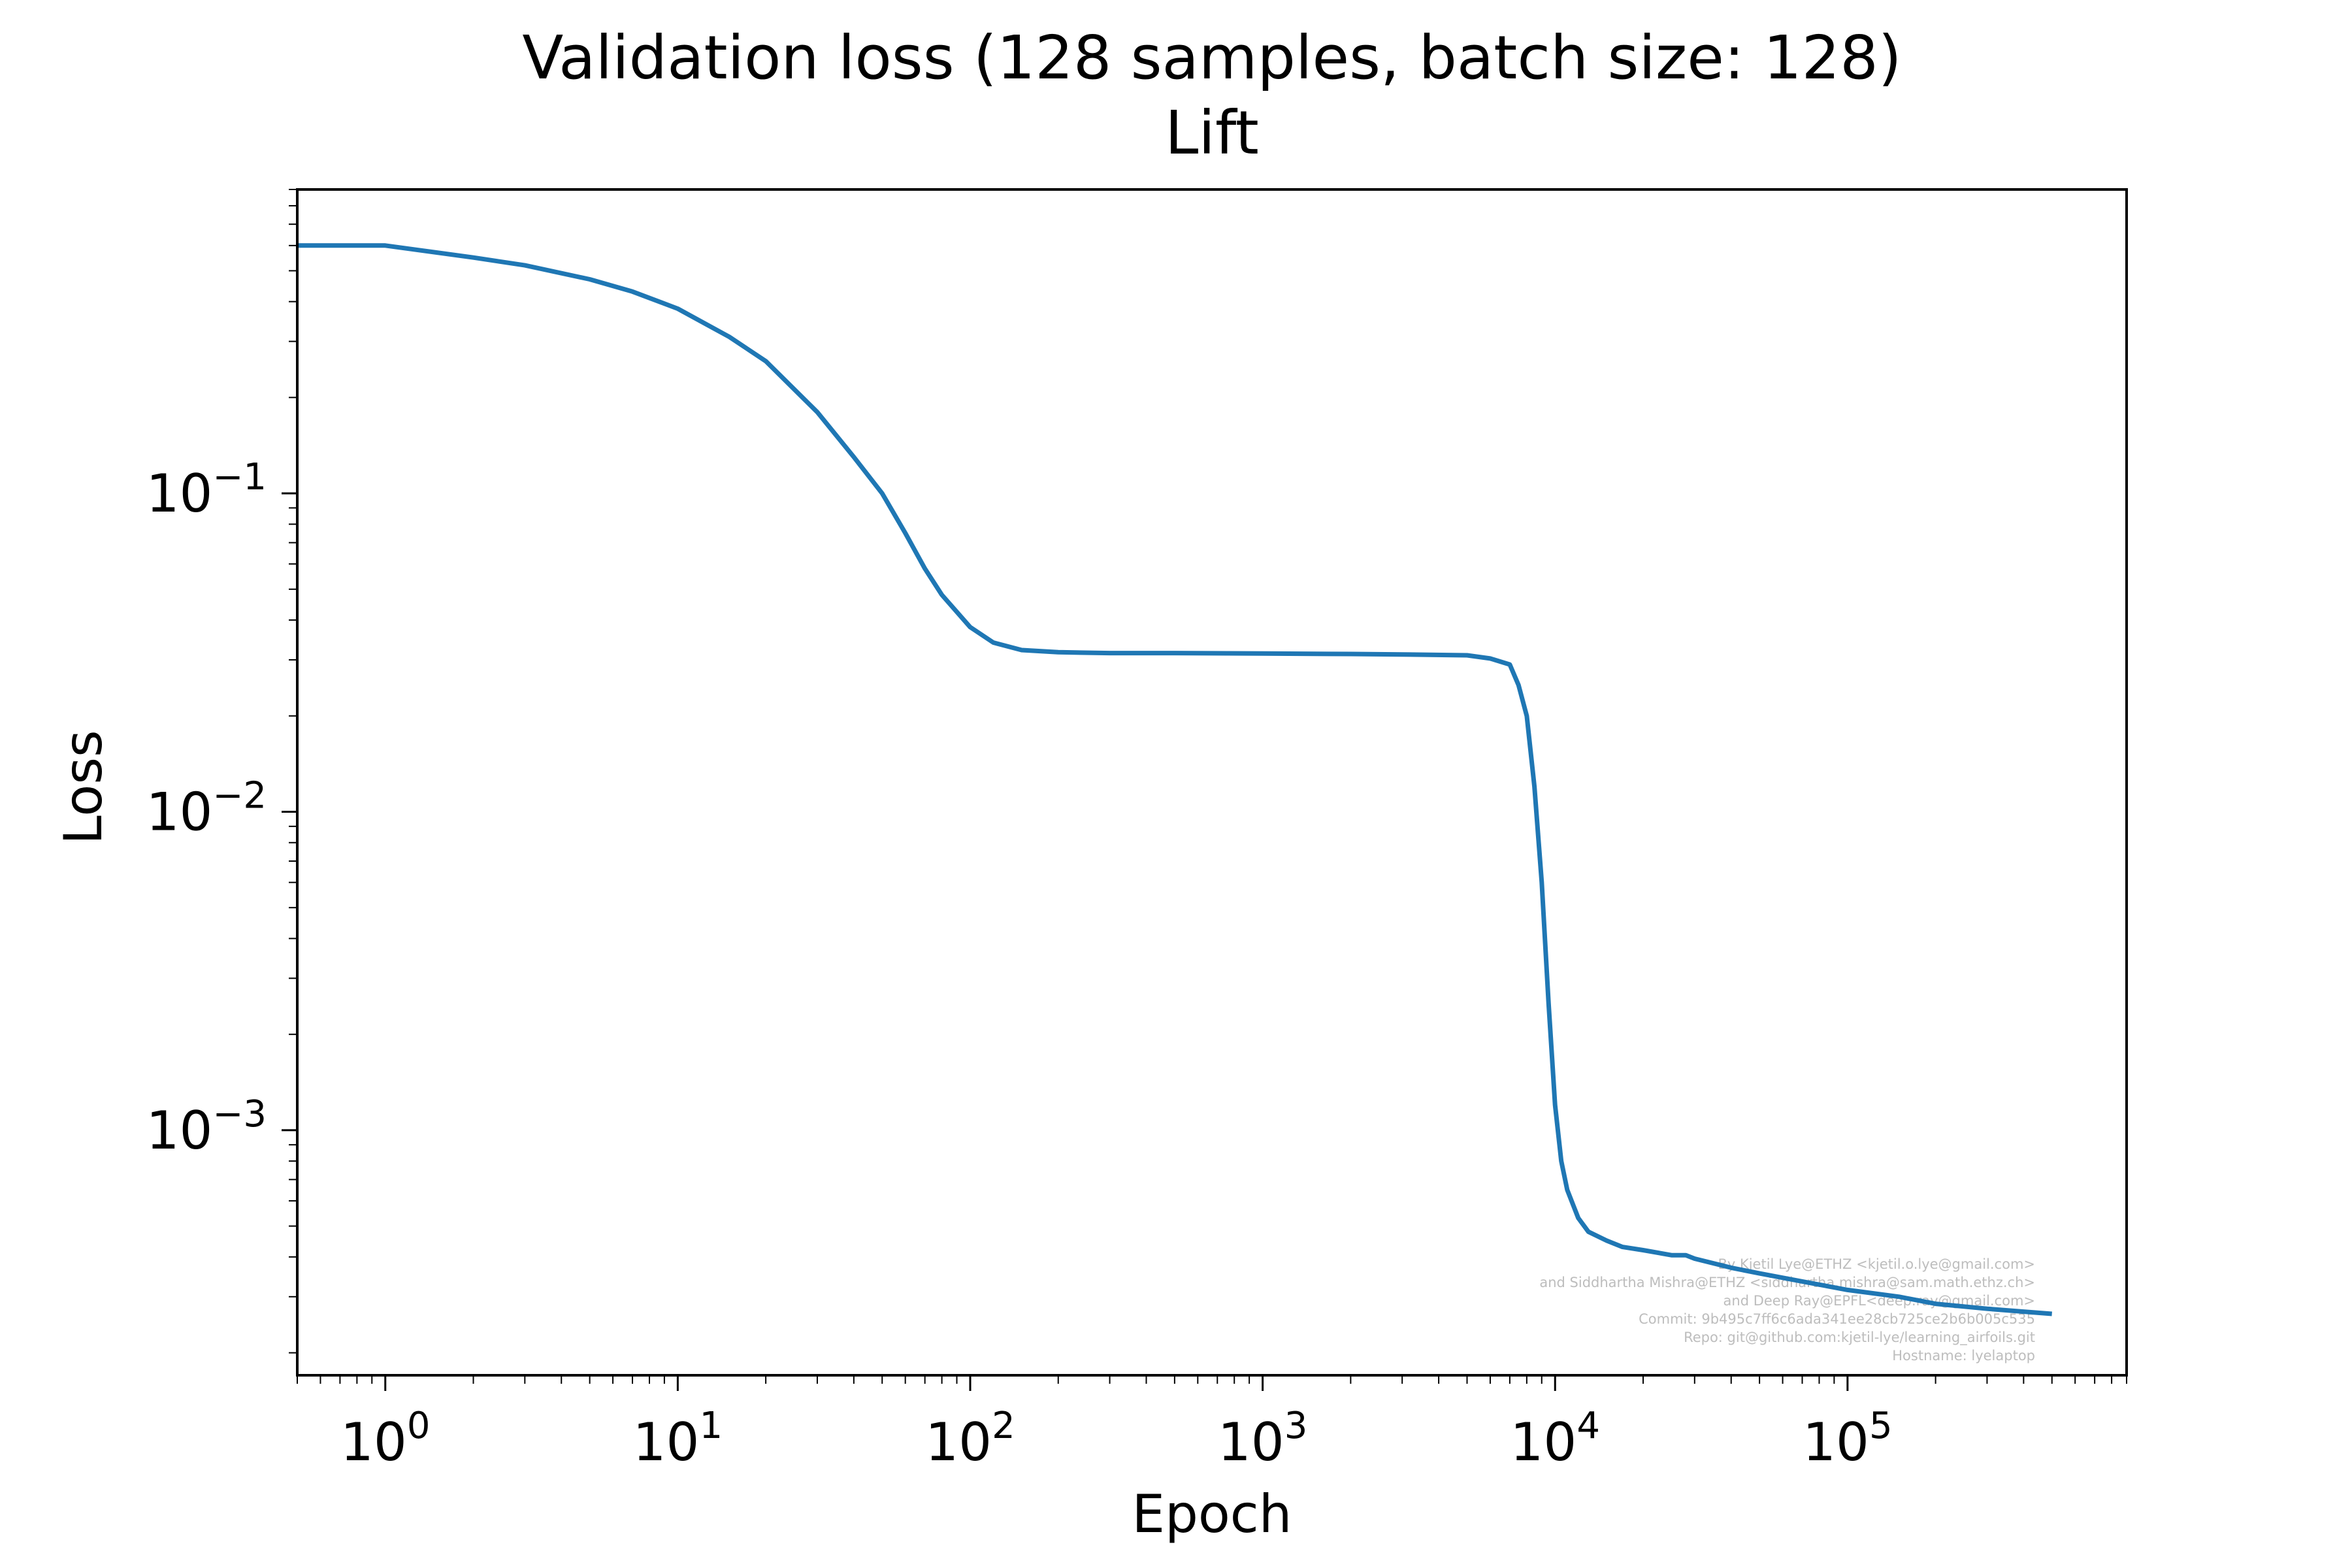 The height and width of the screenshot is (1568, 2352). Describe the element at coordinates (1212, 133) in the screenshot. I see `chart-subtitle: Lift` at that location.